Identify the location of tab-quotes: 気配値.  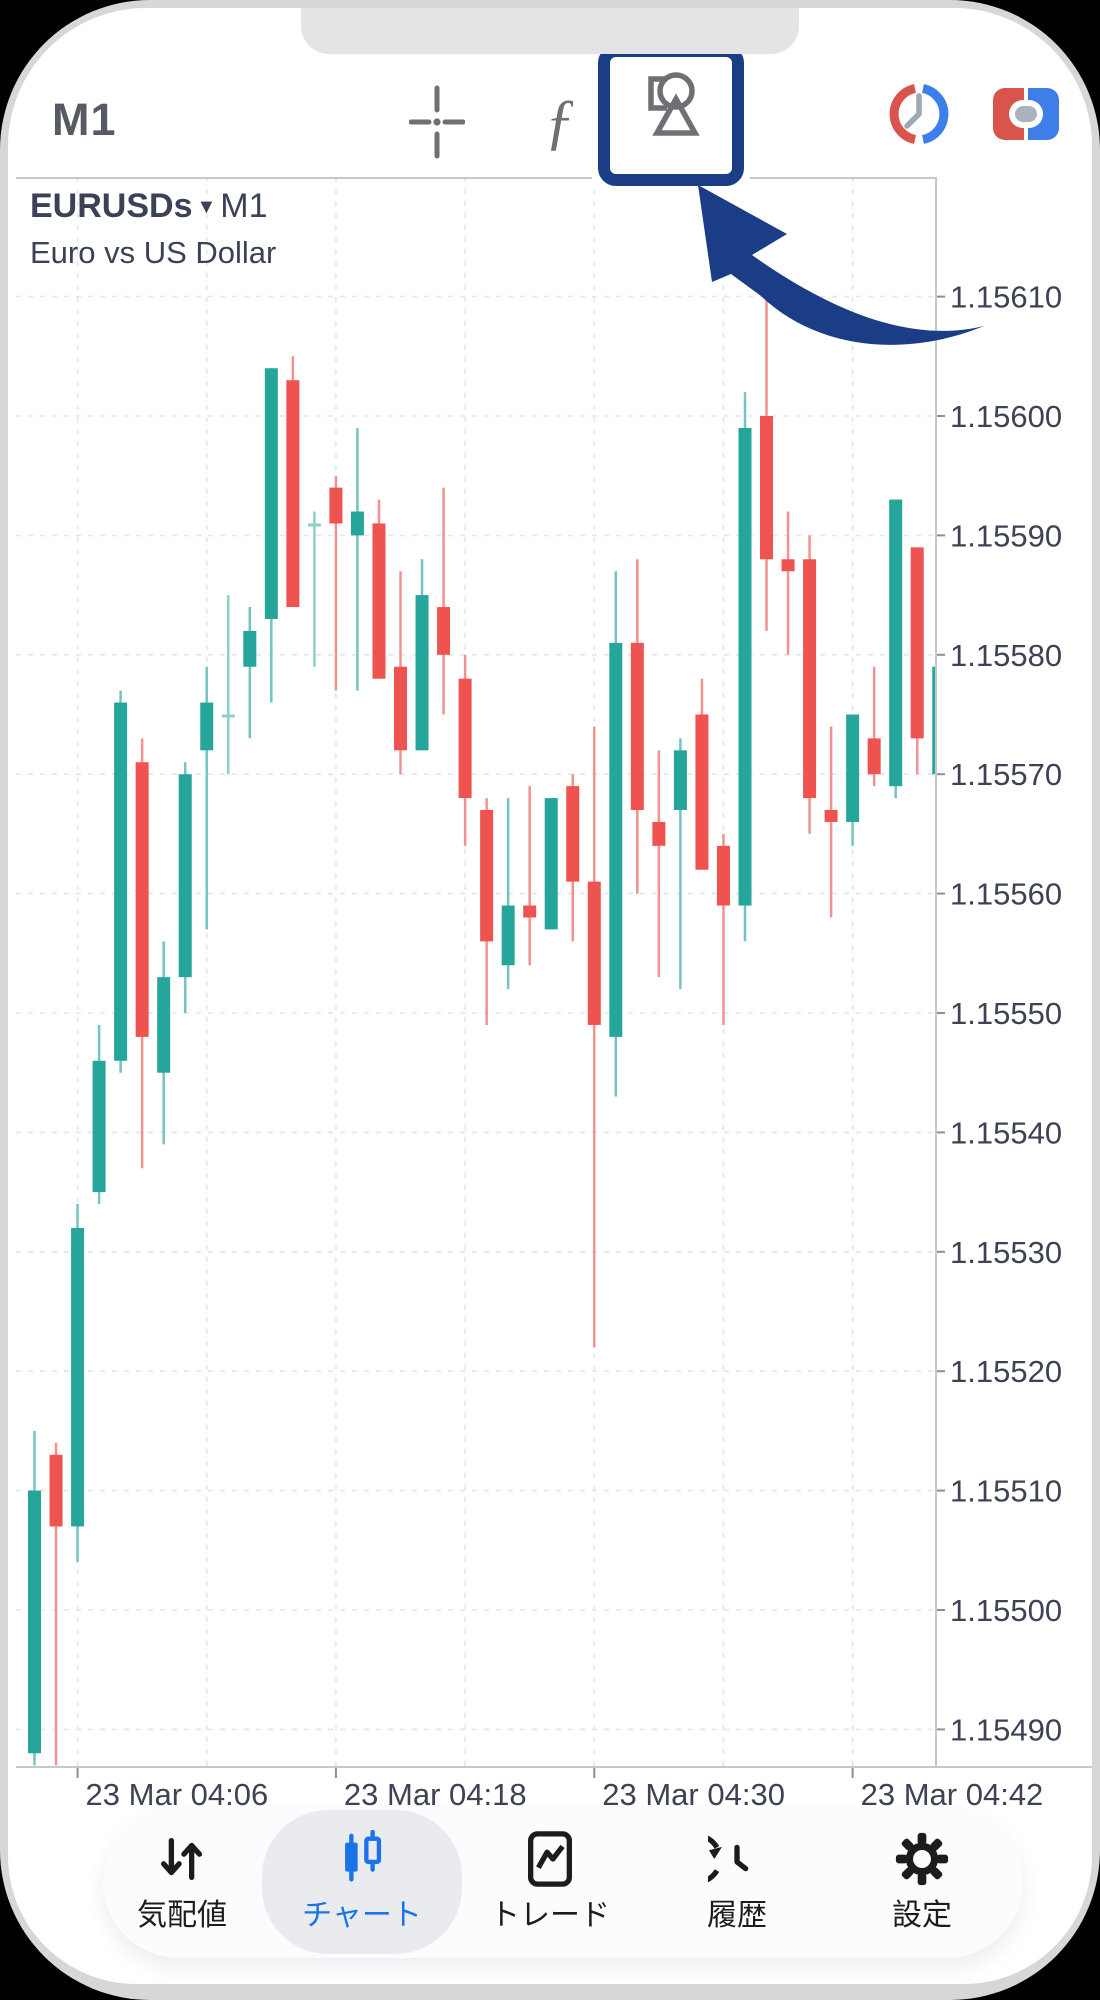
(182, 1882).